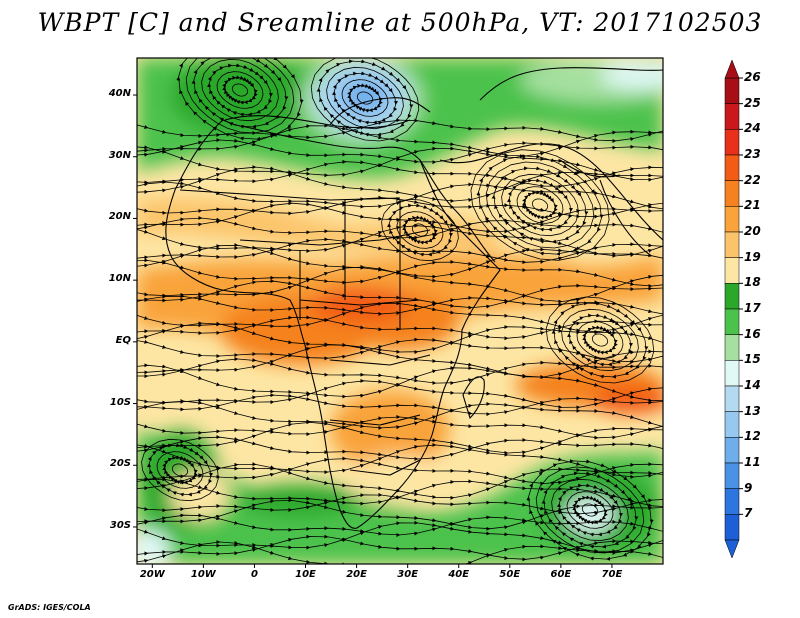 This screenshot has height=618, width=800. I want to click on grads-credit: GrADS: IGES/COLA, so click(49, 607).